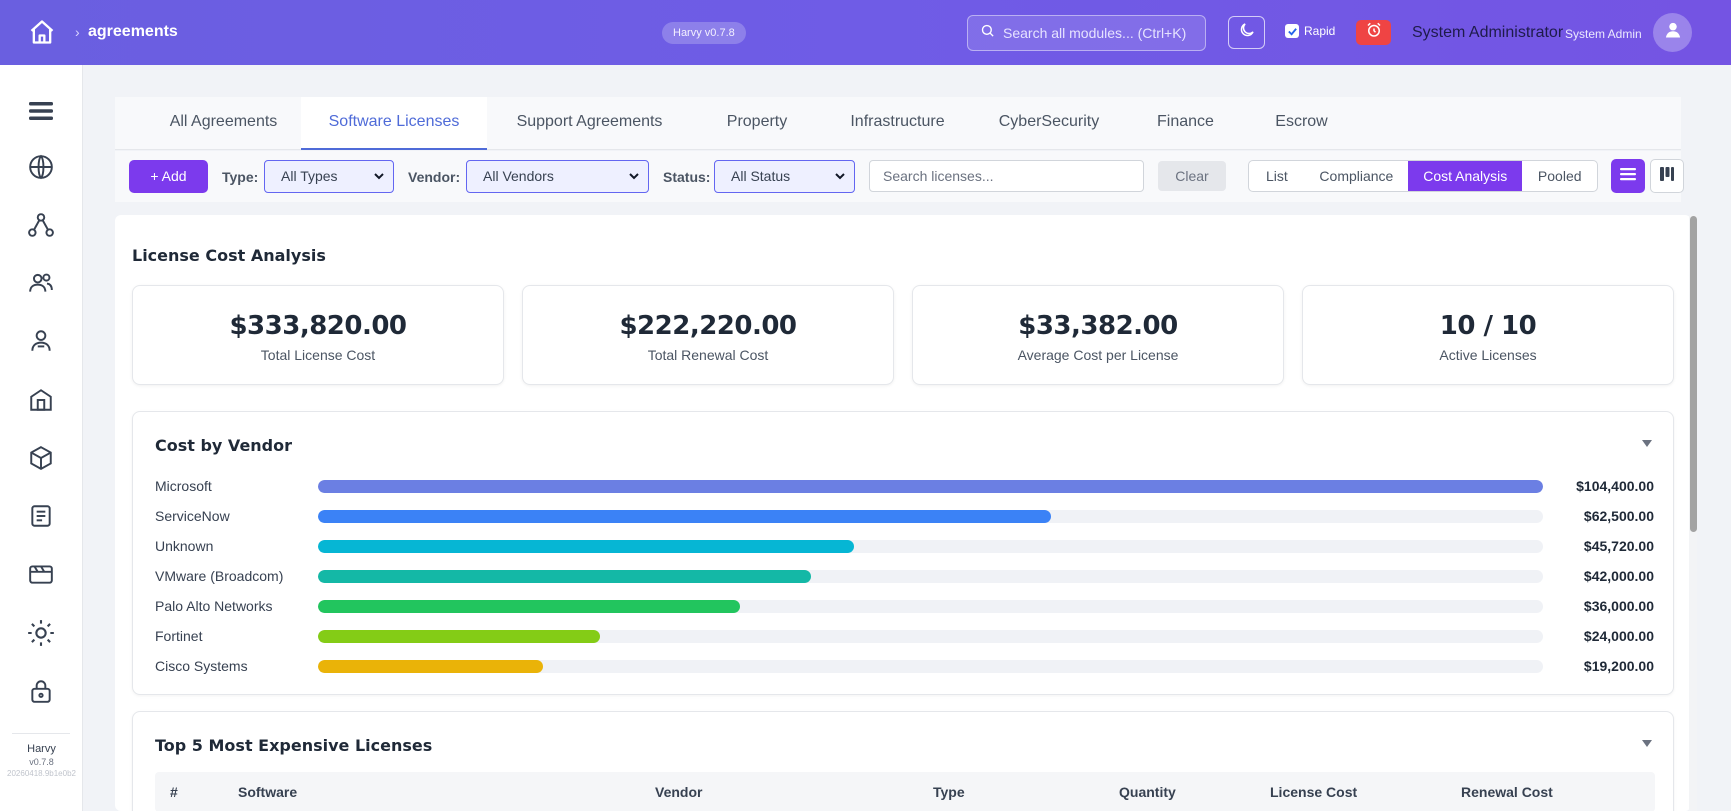  Describe the element at coordinates (1276, 176) in the screenshot. I see `view-list-button: List` at that location.